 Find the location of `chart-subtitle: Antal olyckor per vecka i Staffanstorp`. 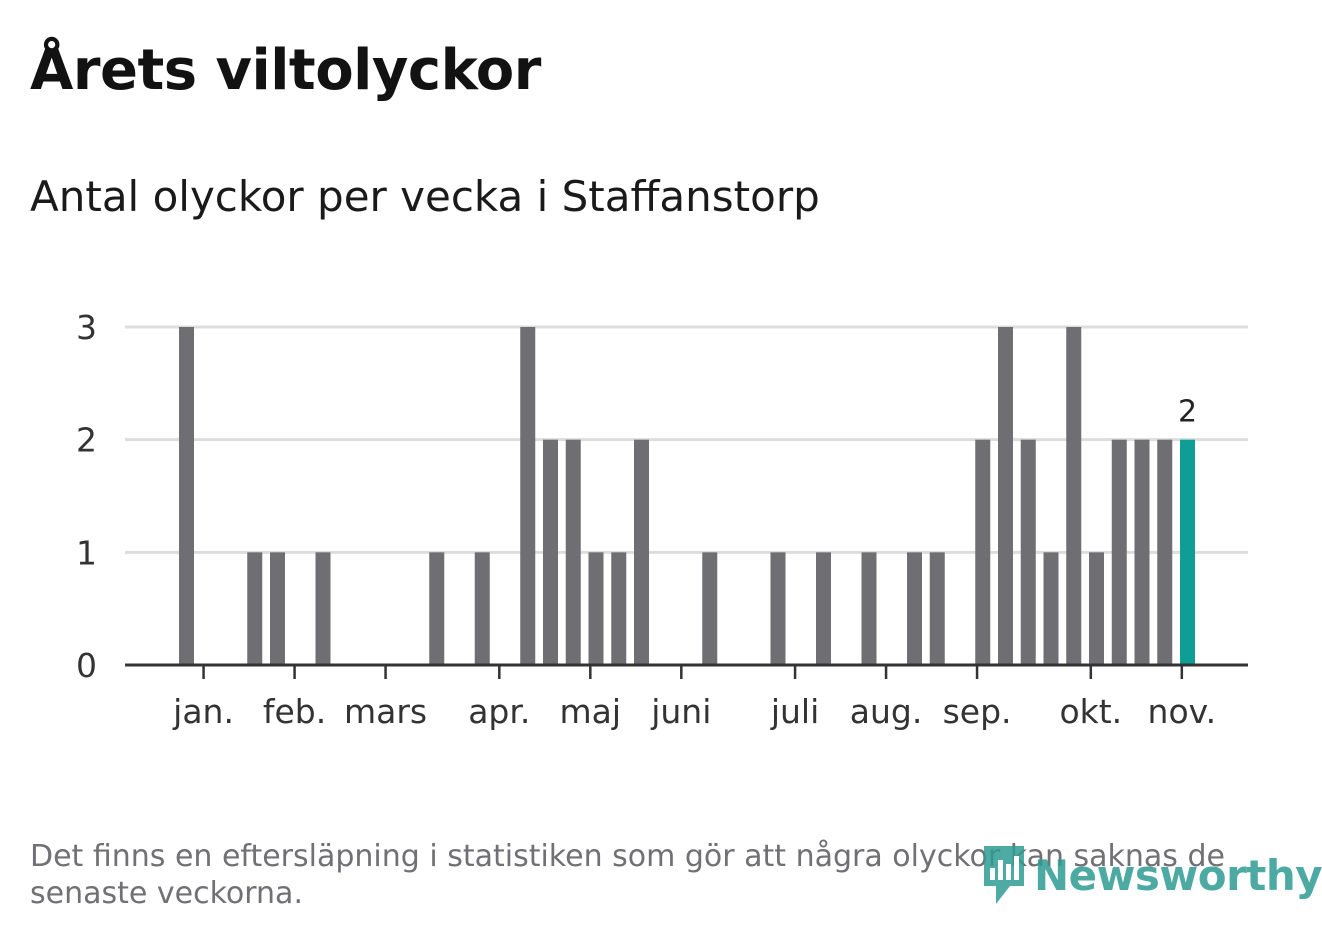

chart-subtitle: Antal olyckor per vecka i Staffanstorp is located at coordinates (425, 196).